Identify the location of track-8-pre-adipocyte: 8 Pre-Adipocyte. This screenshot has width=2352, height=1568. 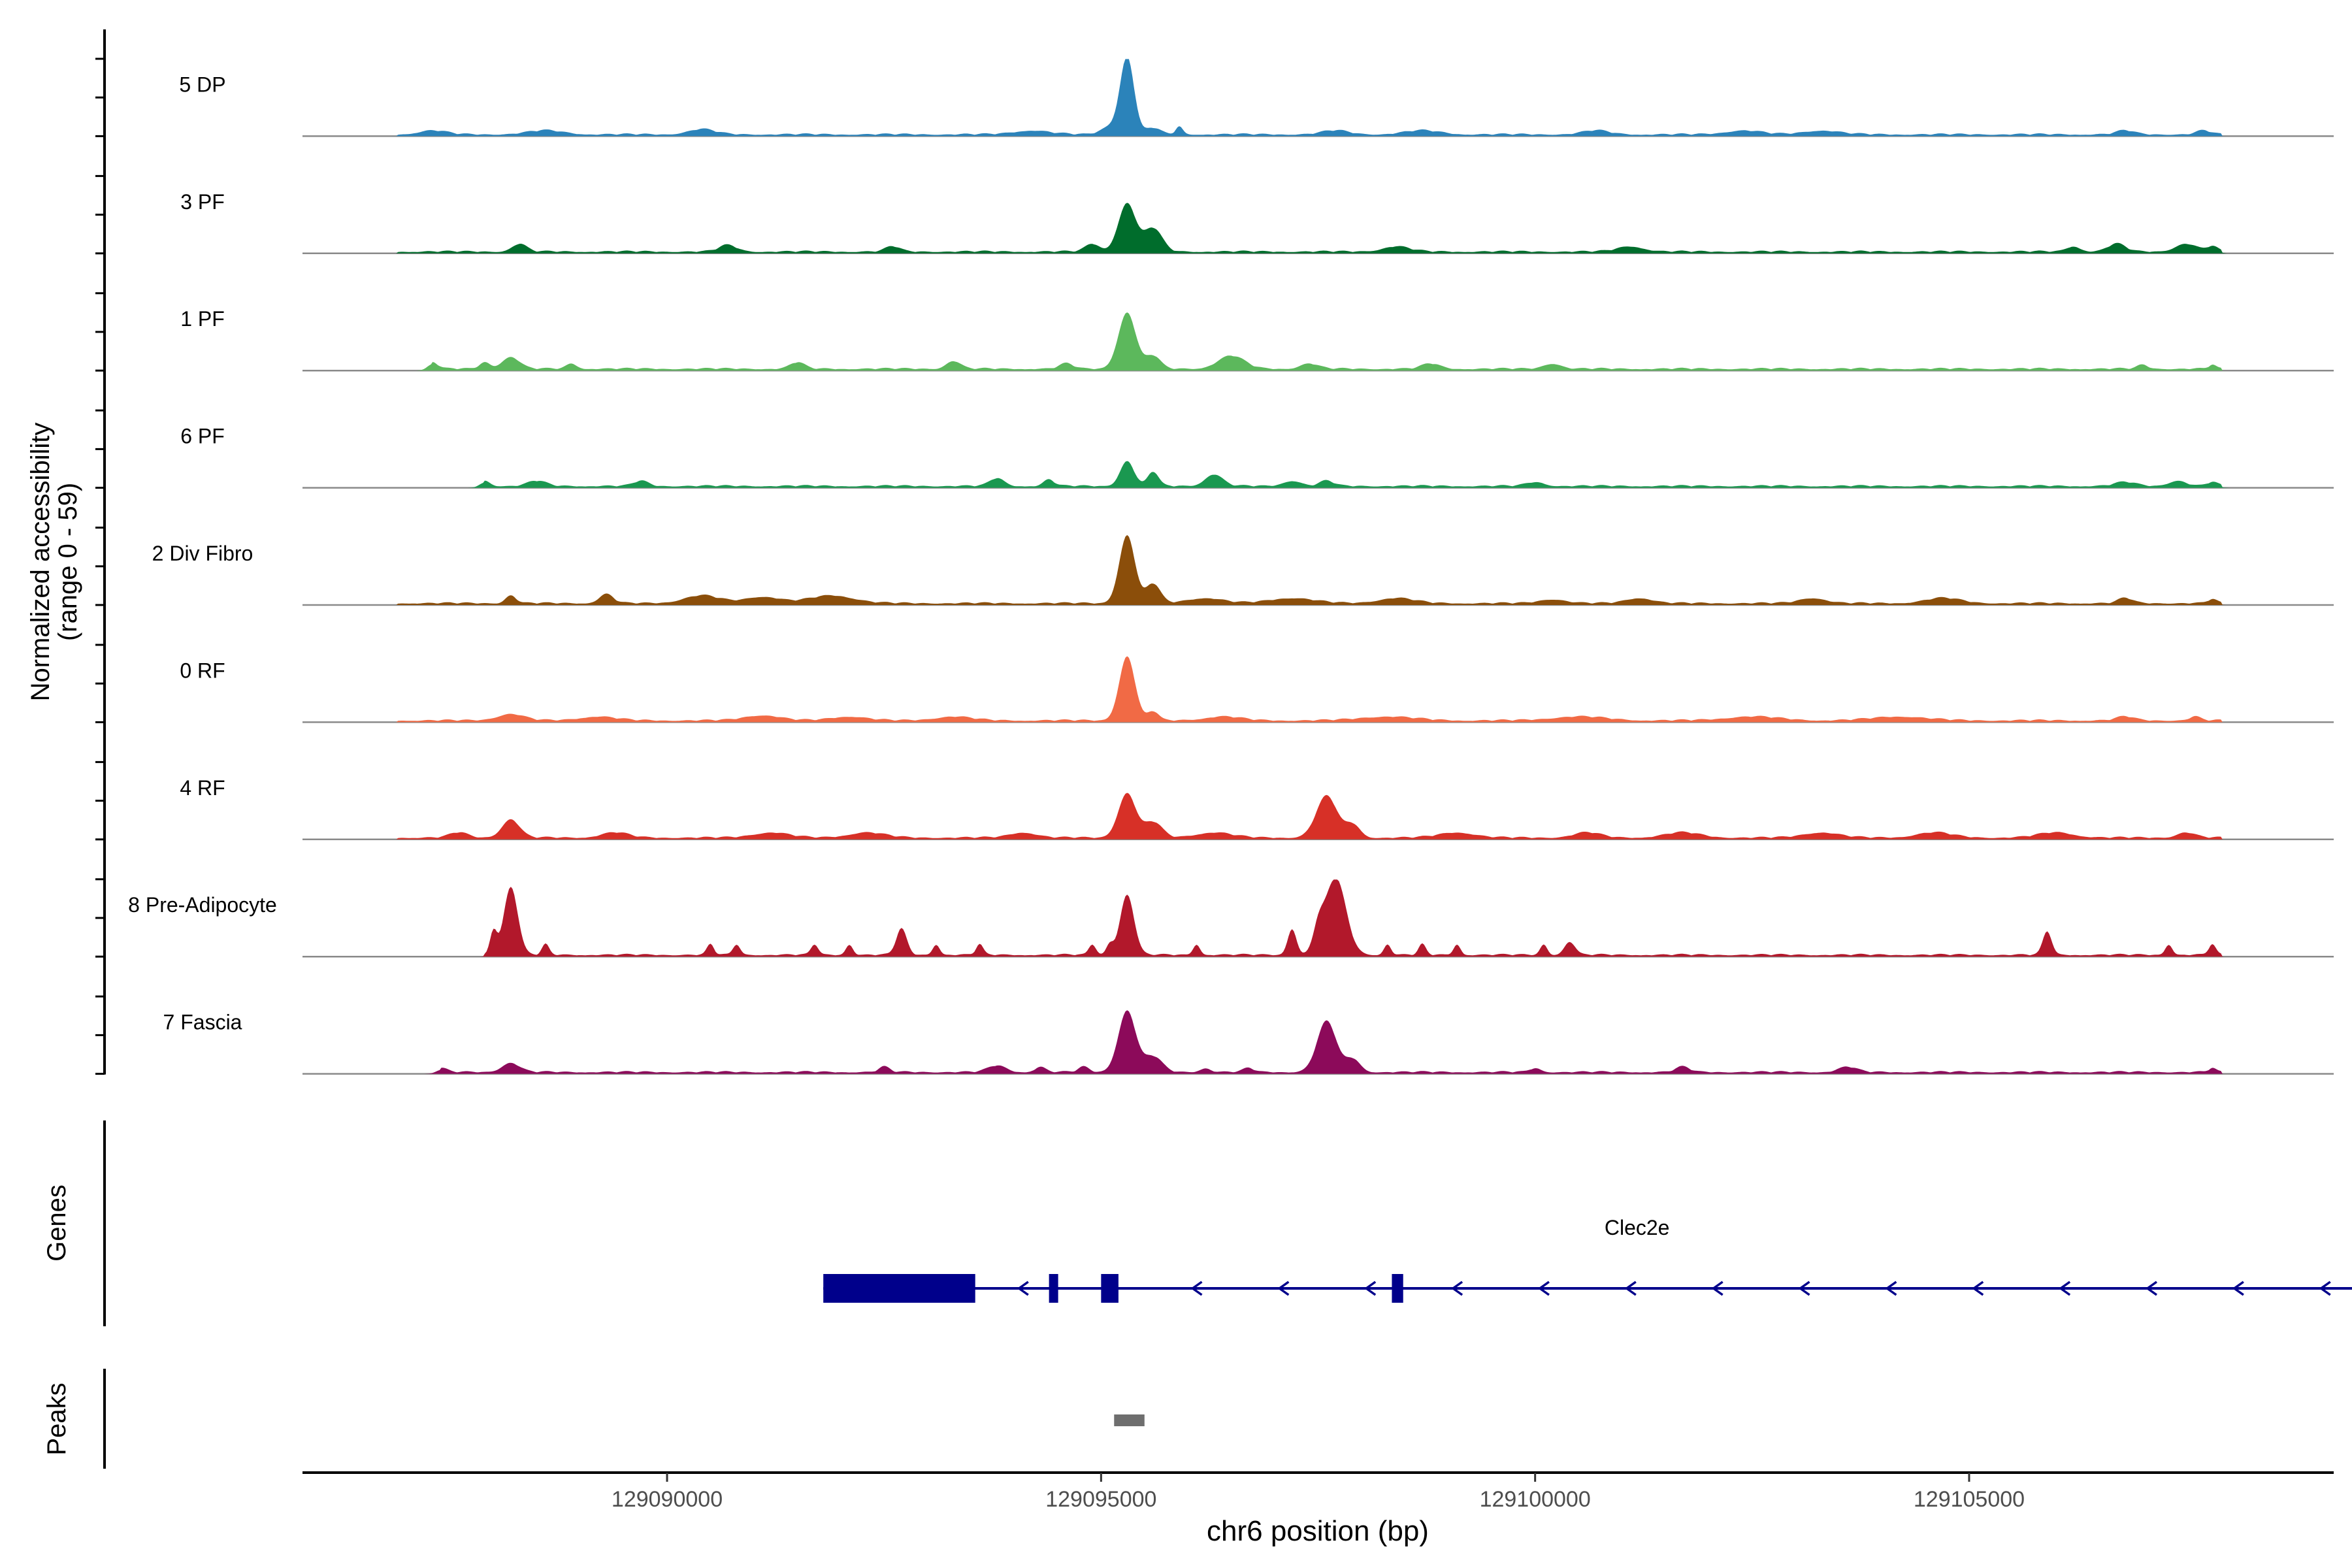
(1231, 918).